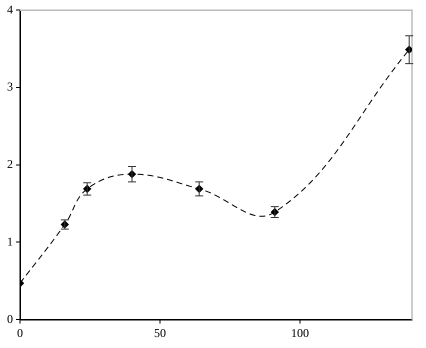 The width and height of the screenshot is (426, 348). I want to click on y-tick-label: 0, so click(10, 319).